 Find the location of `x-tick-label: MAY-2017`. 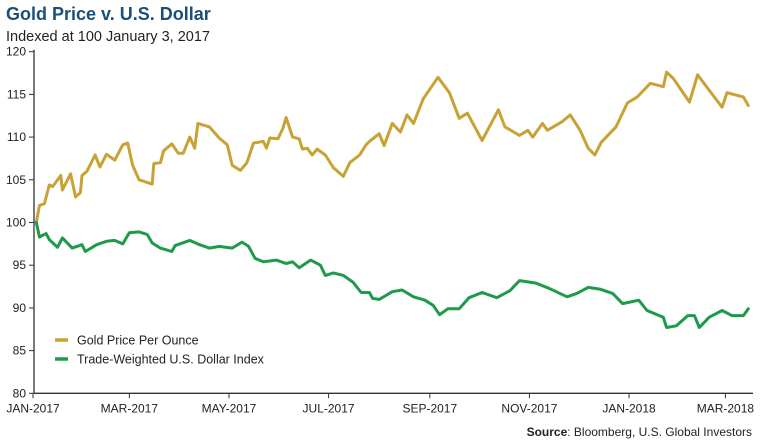

x-tick-label: MAY-2017 is located at coordinates (229, 408).